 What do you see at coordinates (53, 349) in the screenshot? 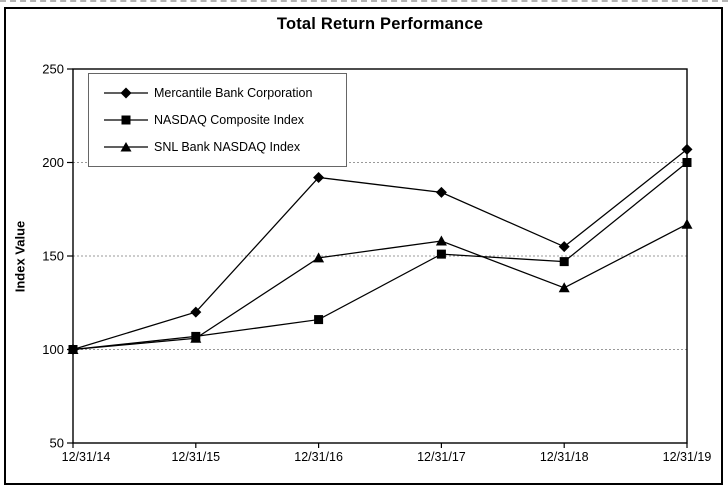
I see `y-tick-label: 100` at bounding box center [53, 349].